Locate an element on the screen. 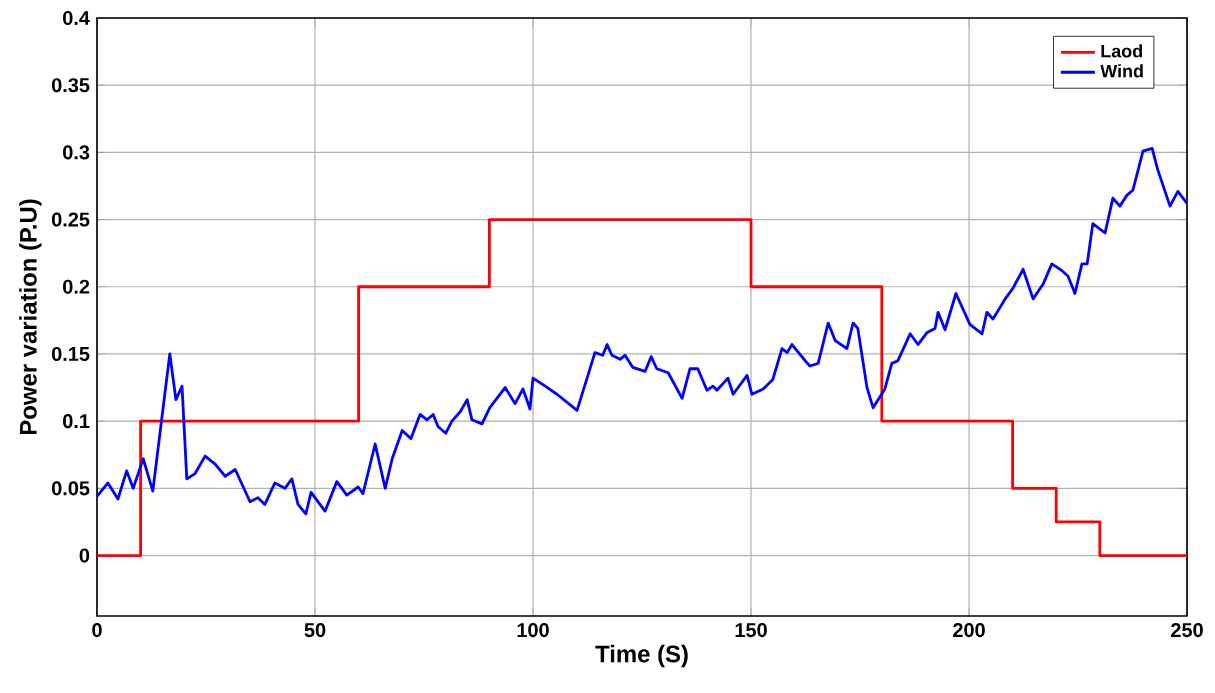 This screenshot has width=1215, height=693. x-tick-label: 200 is located at coordinates (969, 630).